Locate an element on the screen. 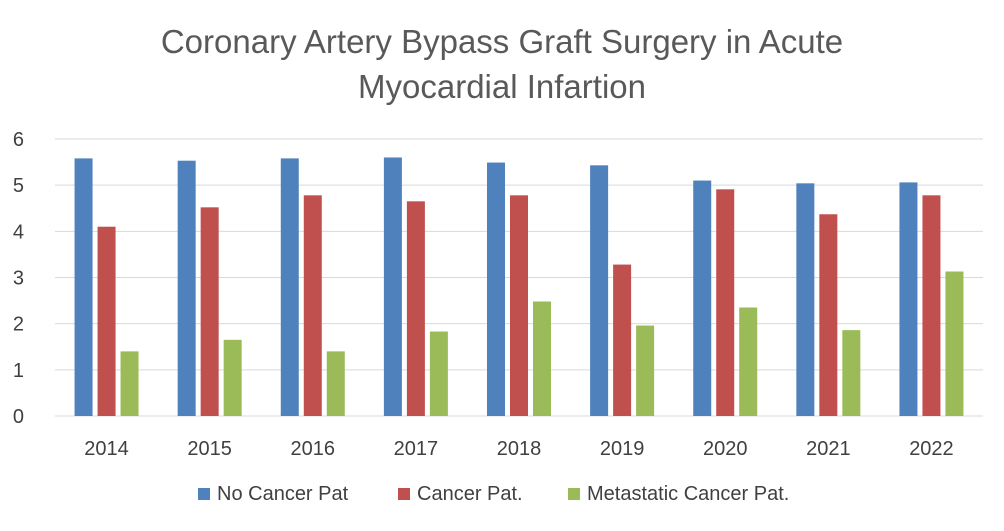 The height and width of the screenshot is (531, 1004). y-tick-label: 6 is located at coordinates (18, 140).